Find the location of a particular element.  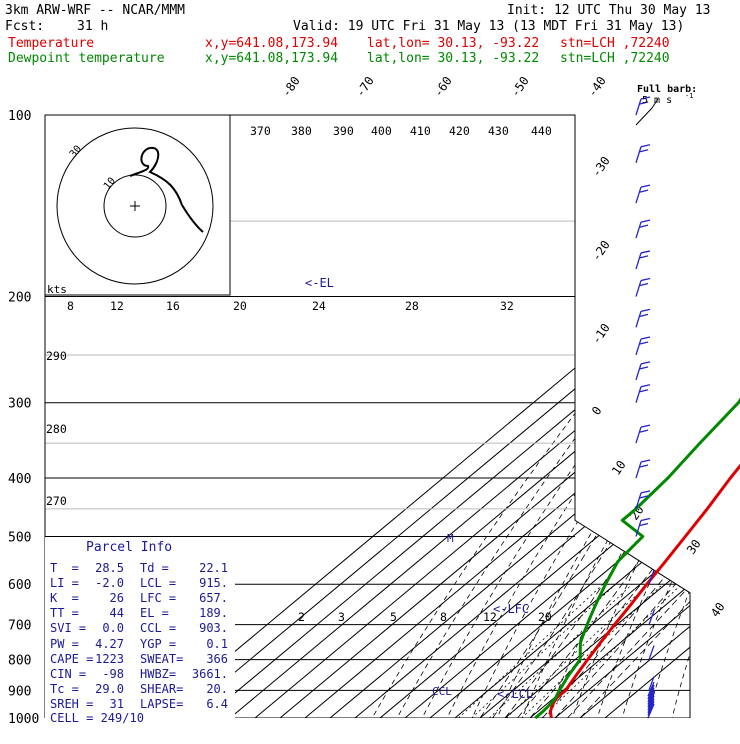

isotherm-label: 0 is located at coordinates (597, 411).